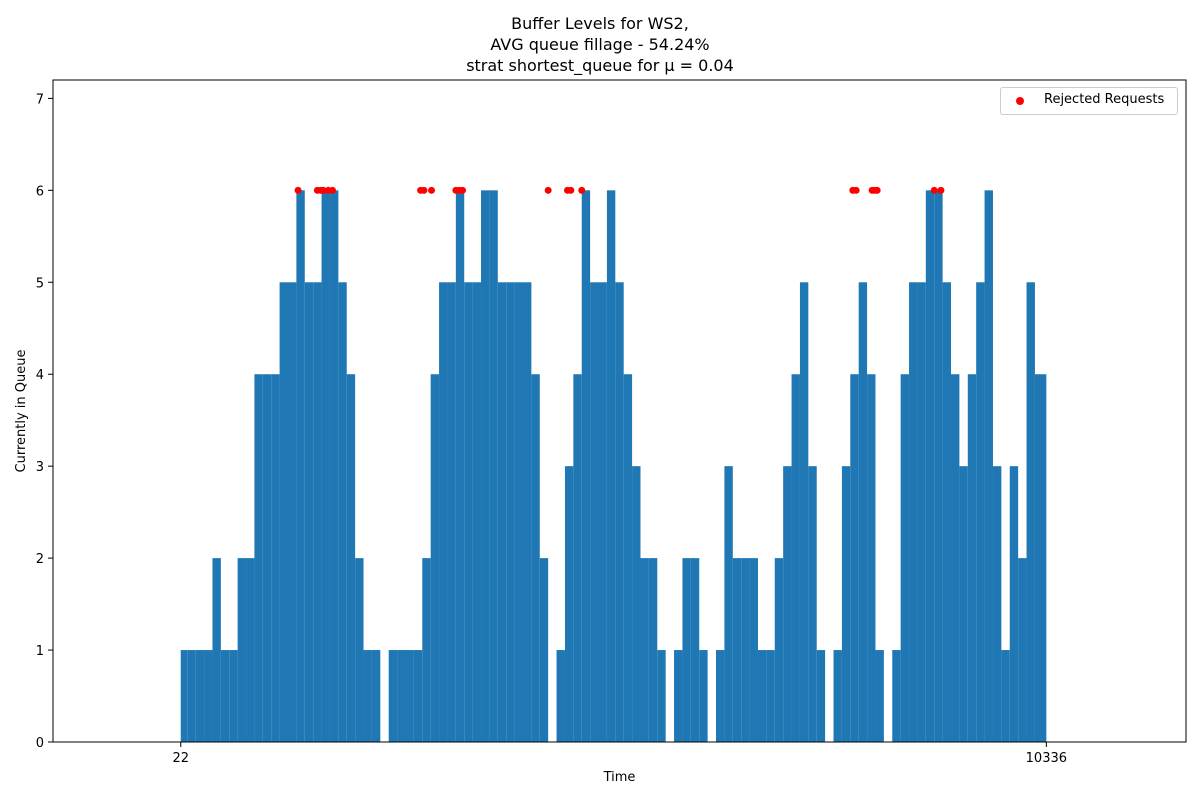  Describe the element at coordinates (1089, 101) in the screenshot. I see `legend: Rejected Requests` at that location.